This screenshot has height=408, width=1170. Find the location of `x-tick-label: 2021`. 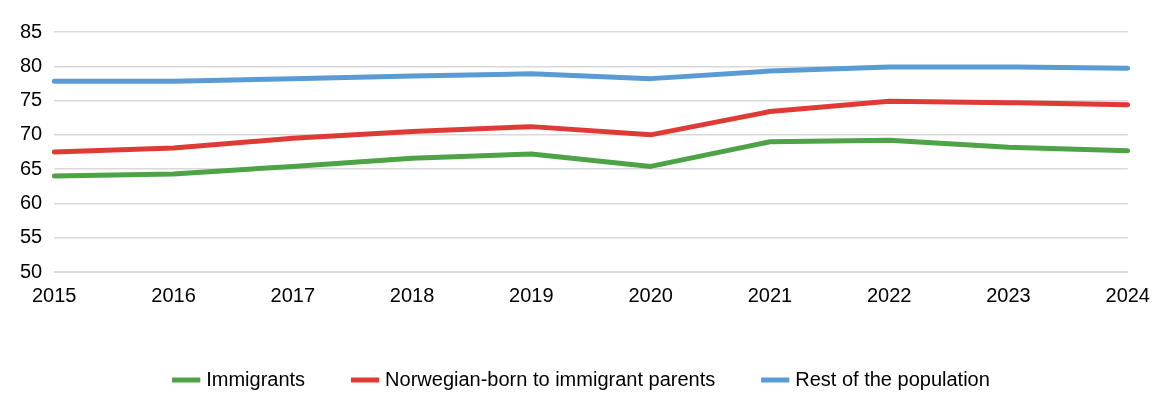

x-tick-label: 2021 is located at coordinates (770, 294).